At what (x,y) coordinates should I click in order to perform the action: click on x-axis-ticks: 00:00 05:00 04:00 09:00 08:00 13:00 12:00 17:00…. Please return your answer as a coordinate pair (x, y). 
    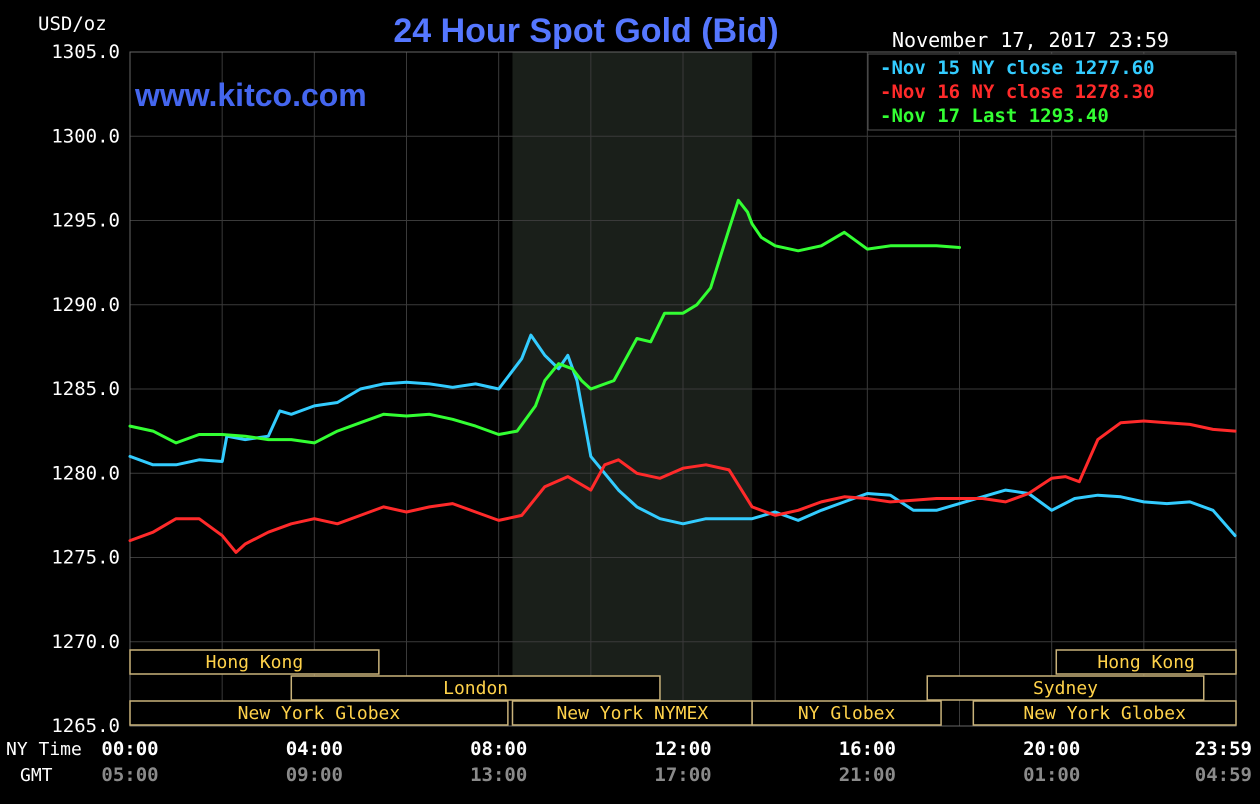
    Looking at the image, I should click on (676, 762).